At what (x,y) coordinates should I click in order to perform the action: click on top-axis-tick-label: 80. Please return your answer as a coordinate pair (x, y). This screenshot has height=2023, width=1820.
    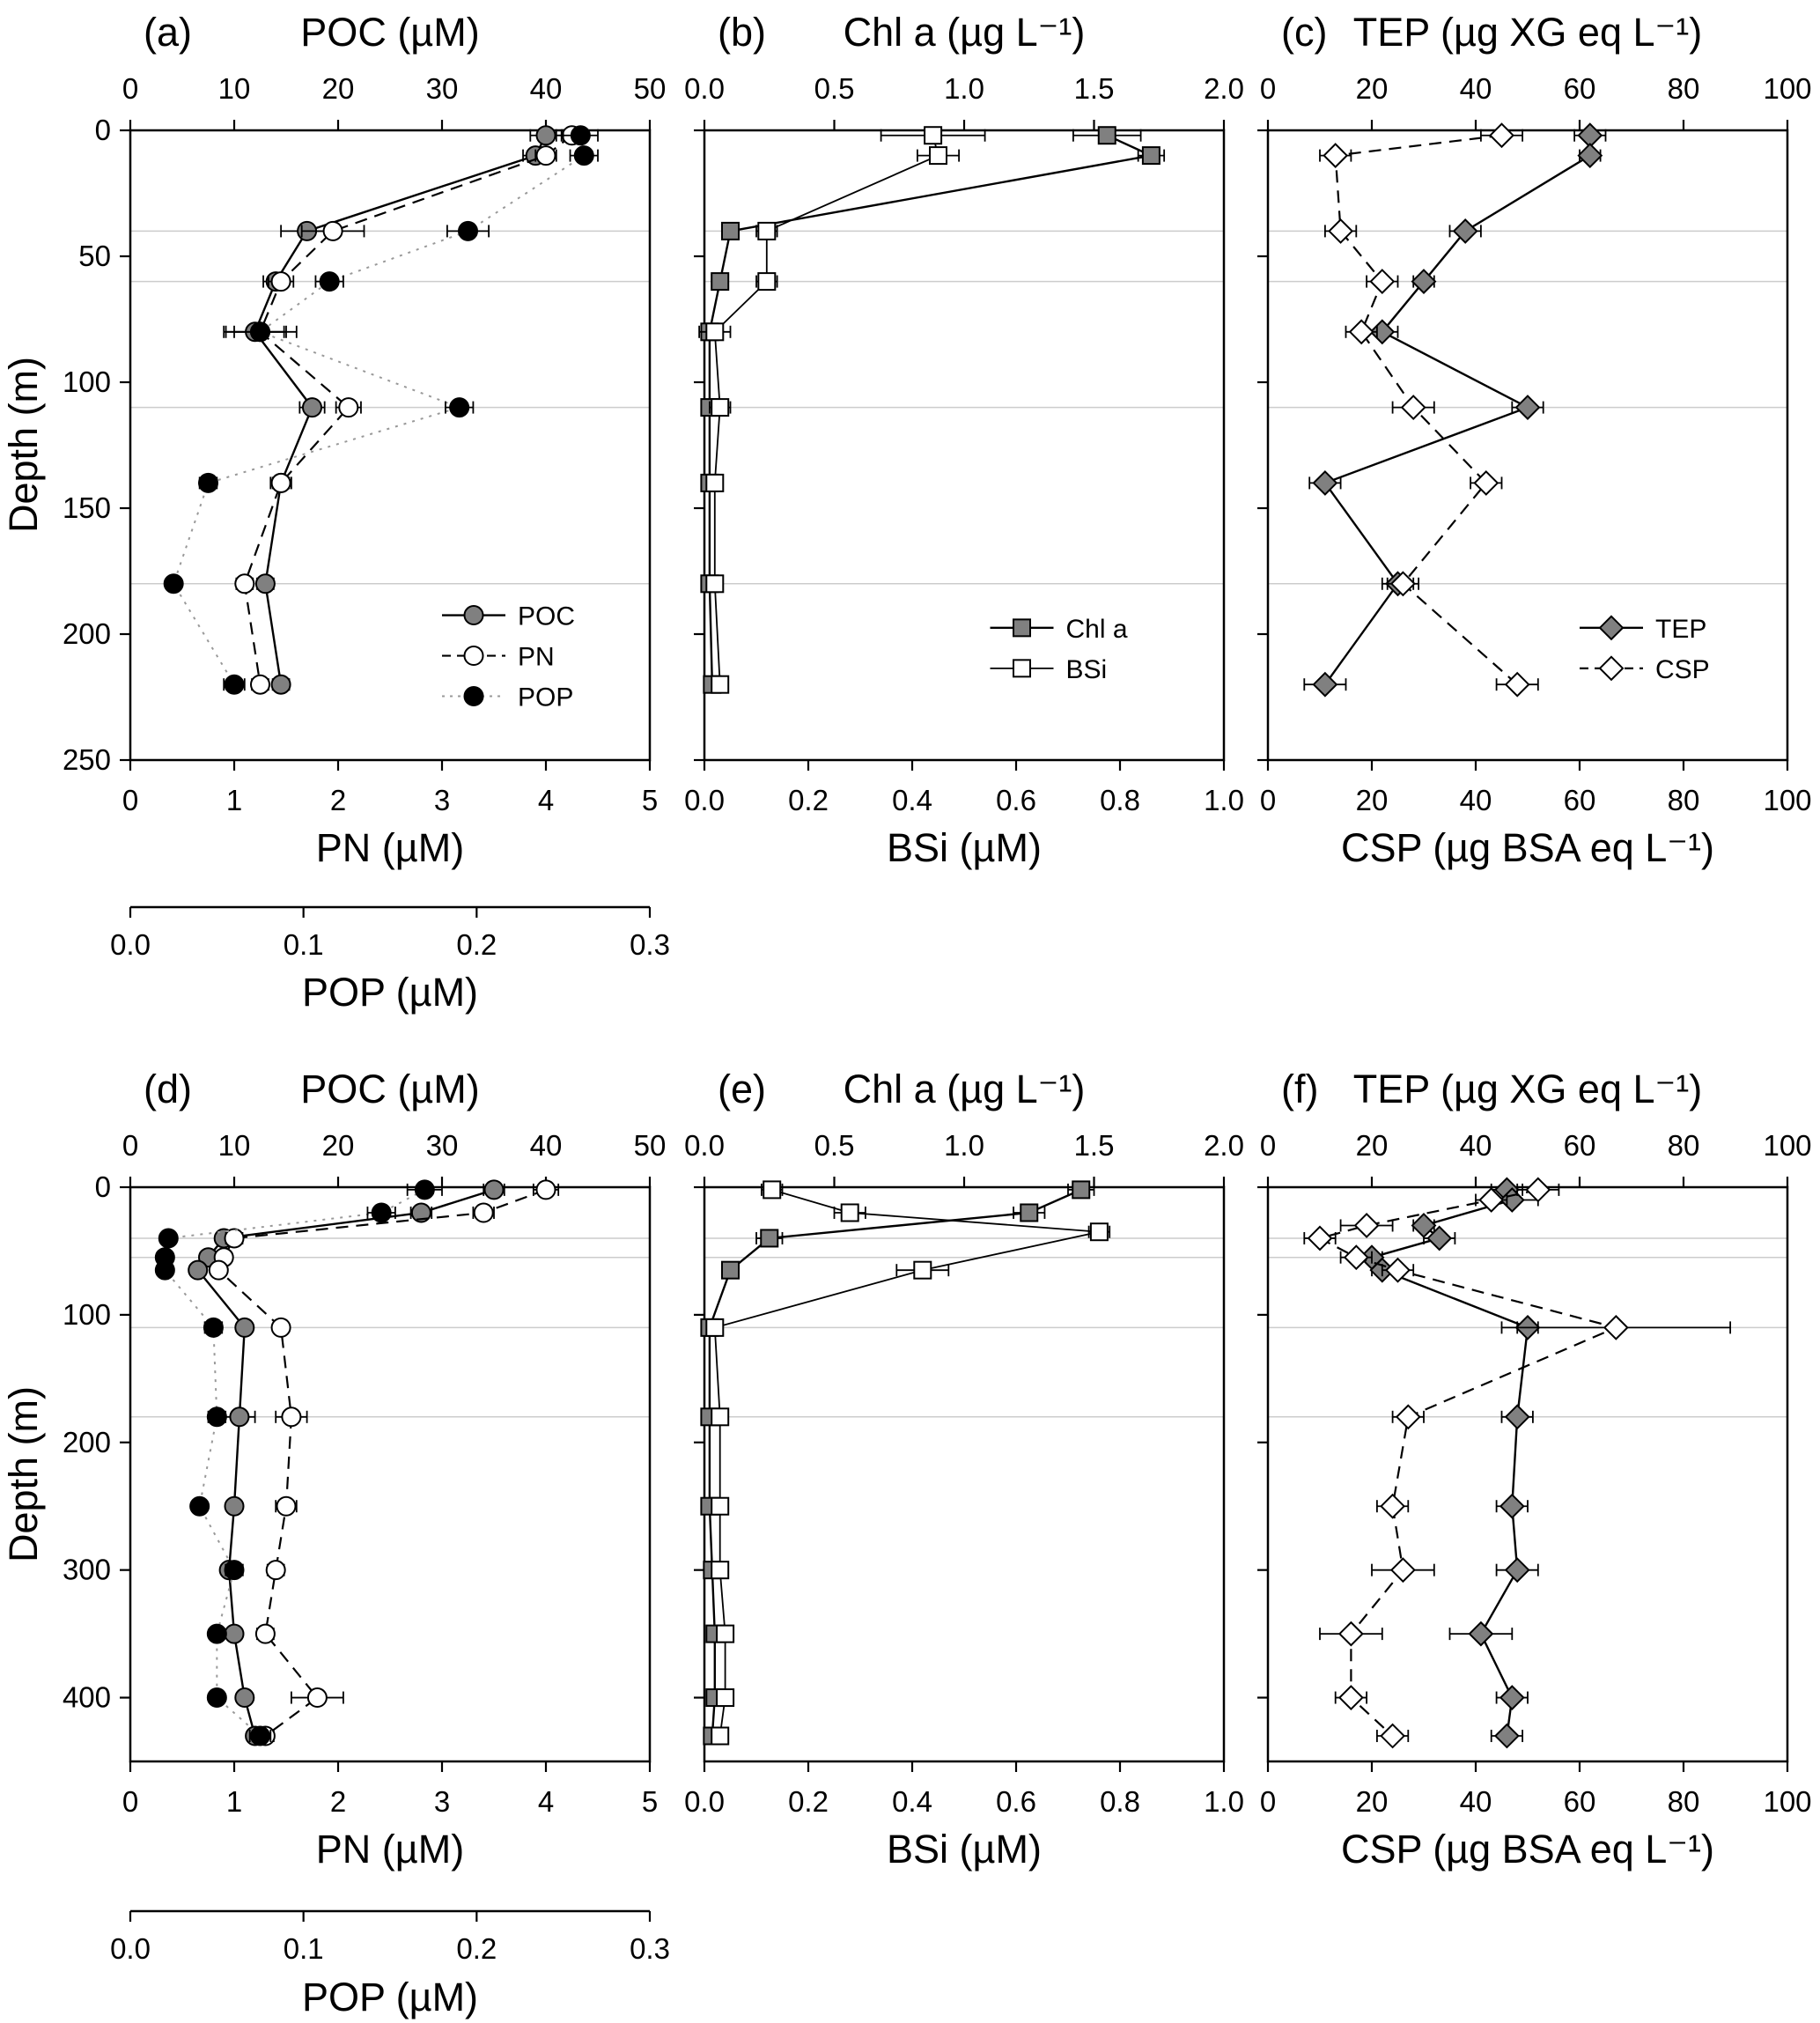
    Looking at the image, I should click on (1684, 1145).